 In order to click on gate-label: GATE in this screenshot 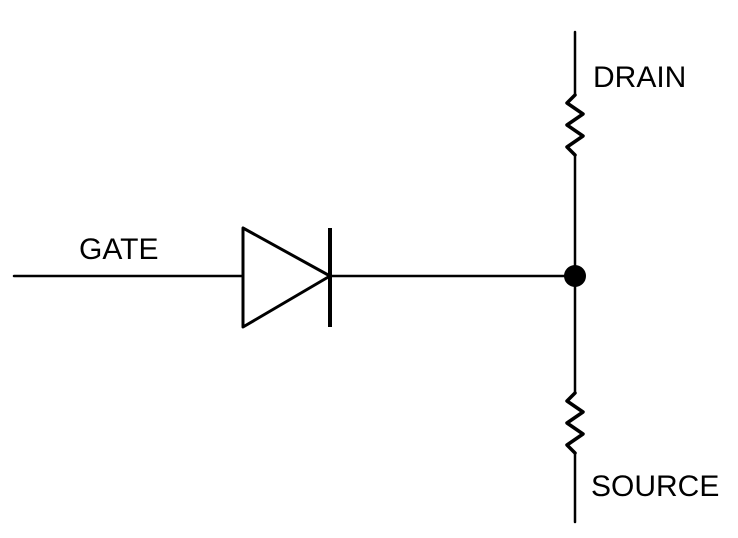, I will do `click(118, 249)`.